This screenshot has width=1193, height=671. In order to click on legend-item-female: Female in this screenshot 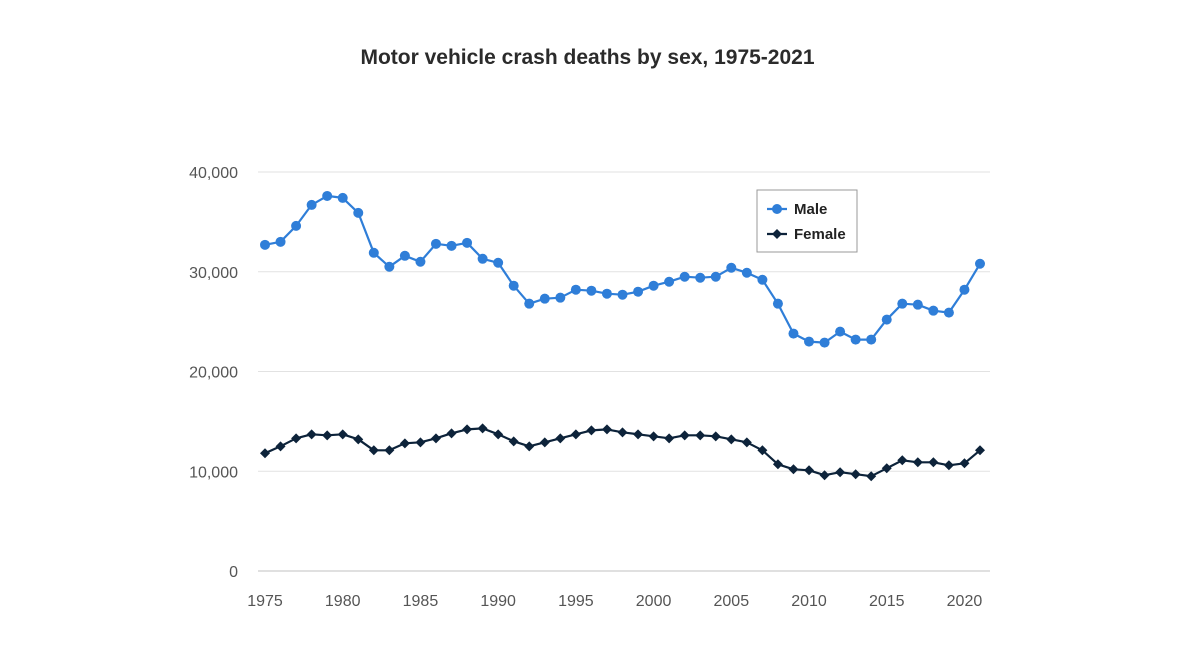, I will do `click(806, 234)`.